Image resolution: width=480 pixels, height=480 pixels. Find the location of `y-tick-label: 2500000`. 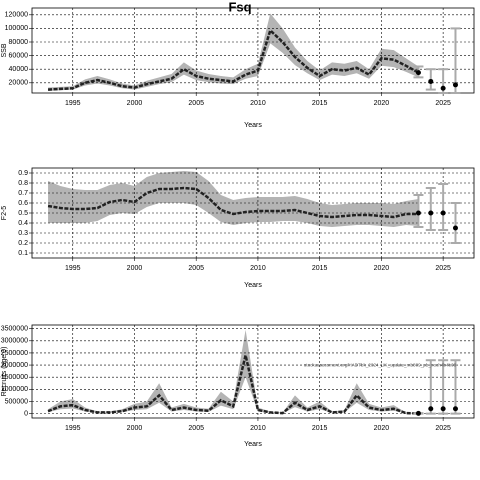

y-tick-label: 2500000 is located at coordinates (14, 353).